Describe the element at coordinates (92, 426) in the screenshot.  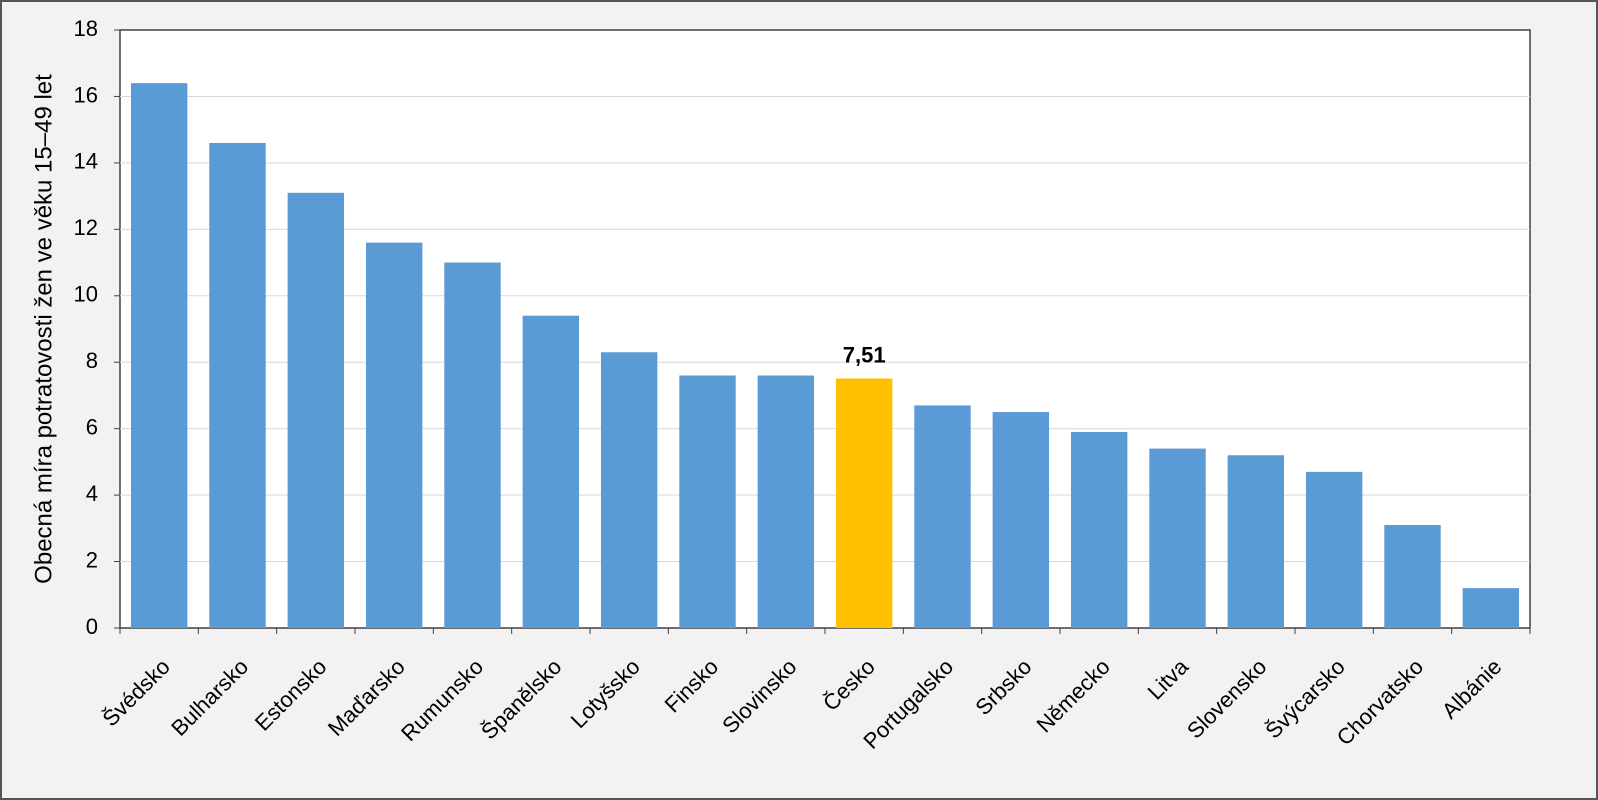
I see `y-tick-label: 6` at that location.